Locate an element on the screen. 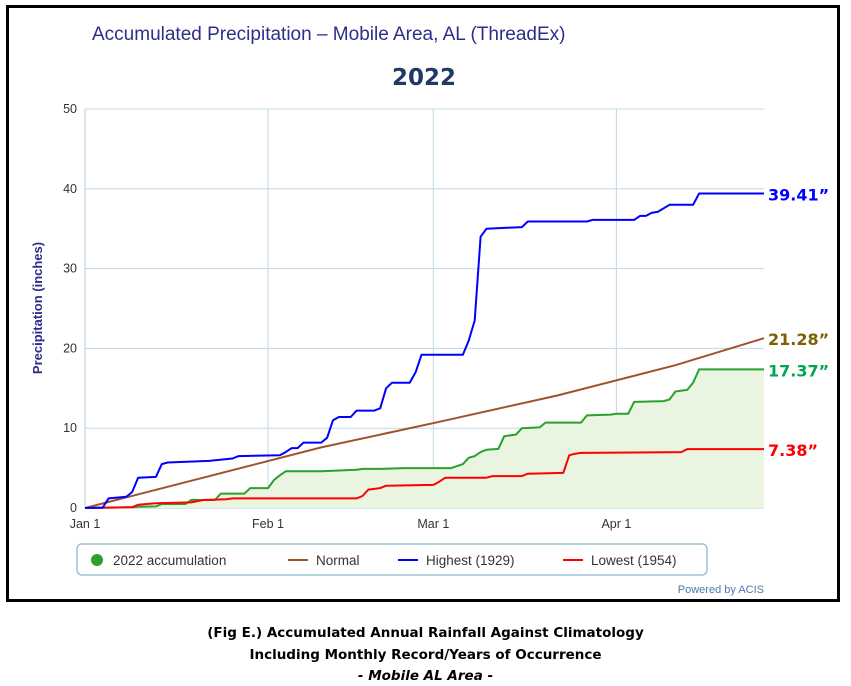 The image size is (851, 686). y-tick-label-40: 40 is located at coordinates (70, 189).